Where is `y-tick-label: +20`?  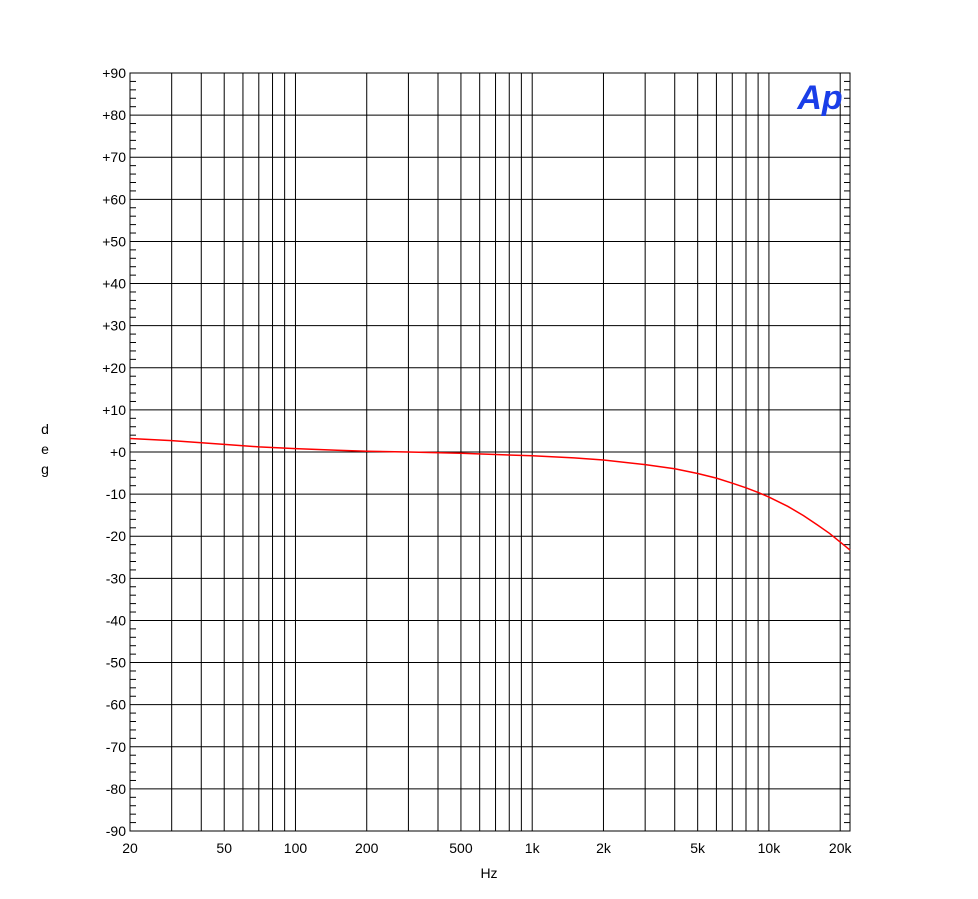 y-tick-label: +20 is located at coordinates (114, 368).